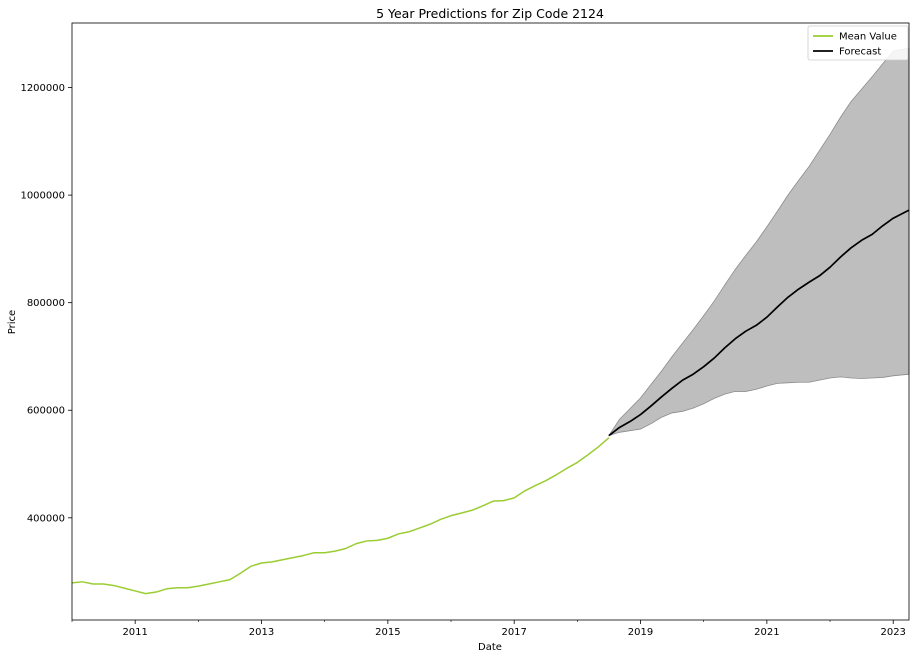  I want to click on y-tick-label: 400000, so click(46, 518).